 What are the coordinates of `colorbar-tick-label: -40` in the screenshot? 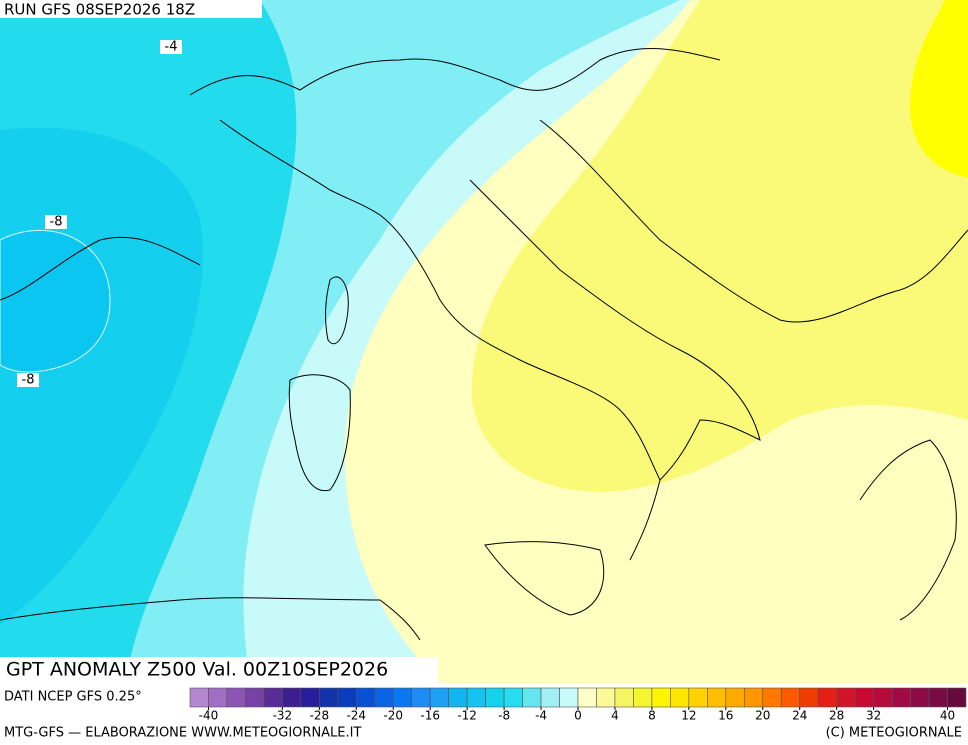 It's located at (209, 716).